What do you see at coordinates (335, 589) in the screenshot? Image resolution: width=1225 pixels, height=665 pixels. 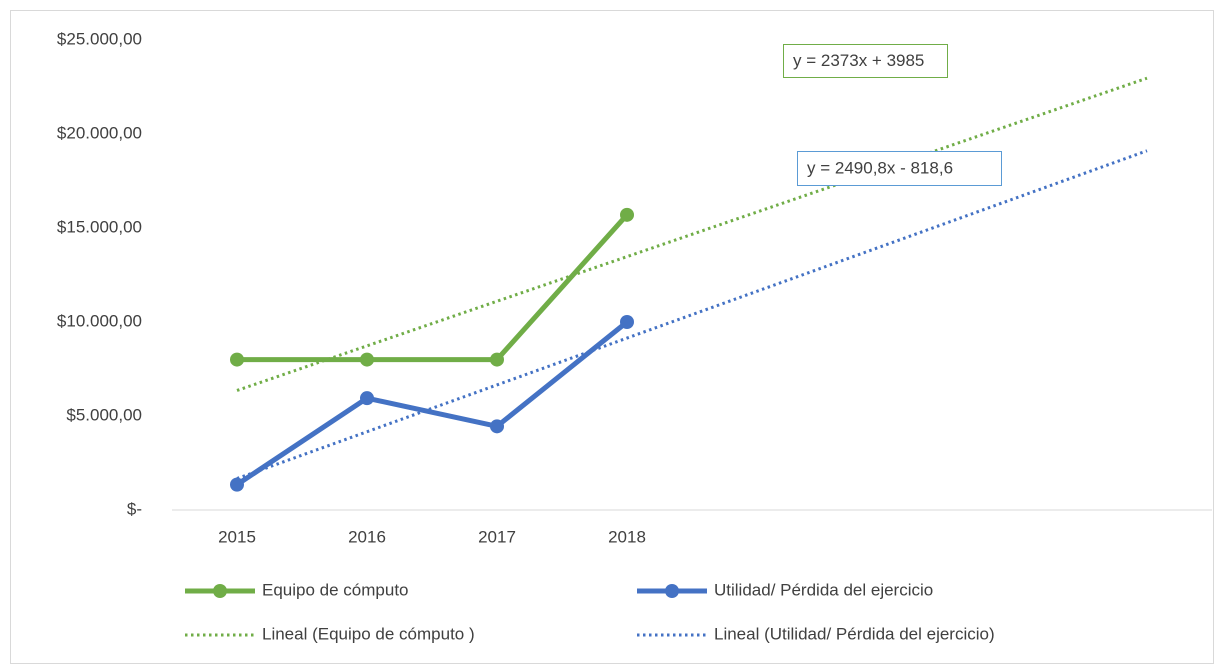 I see `legend-label: Equipo de cómputo` at bounding box center [335, 589].